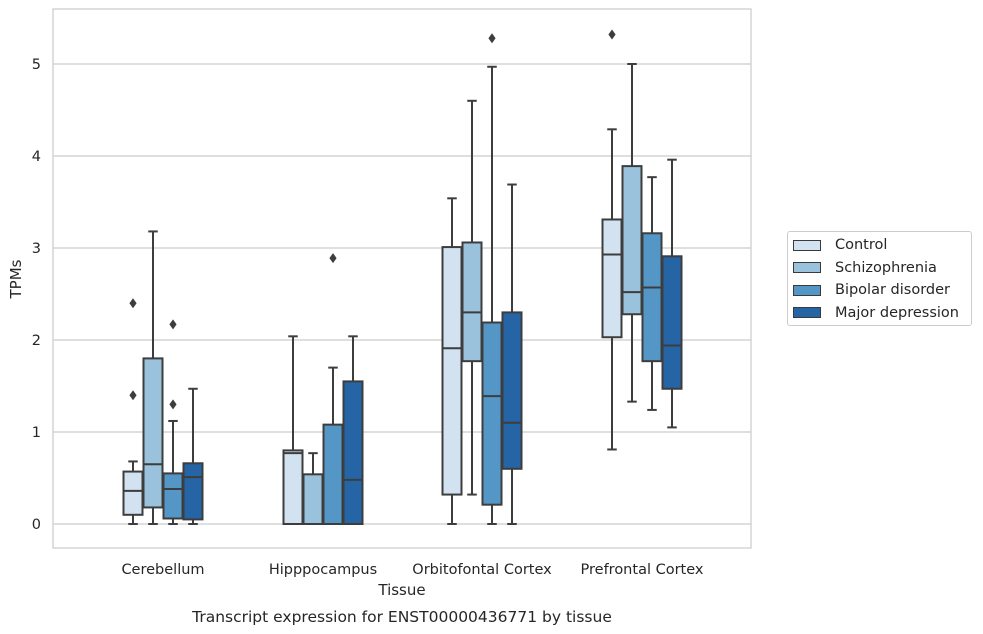 The image size is (983, 634). What do you see at coordinates (323, 570) in the screenshot?
I see `x-tick-label: Hipppocampus` at bounding box center [323, 570].